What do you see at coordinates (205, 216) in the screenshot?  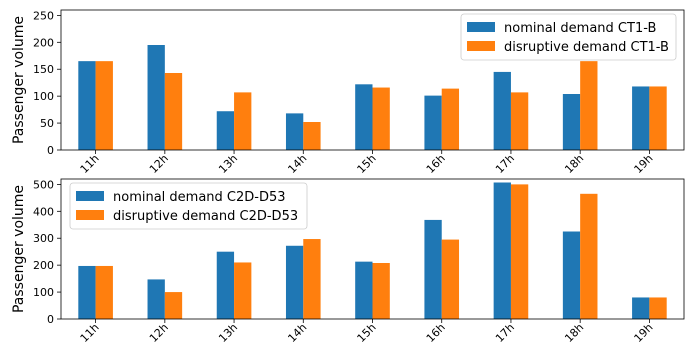 I see `legend-label-disruptive: disruptive demand C2D-D53` at bounding box center [205, 216].